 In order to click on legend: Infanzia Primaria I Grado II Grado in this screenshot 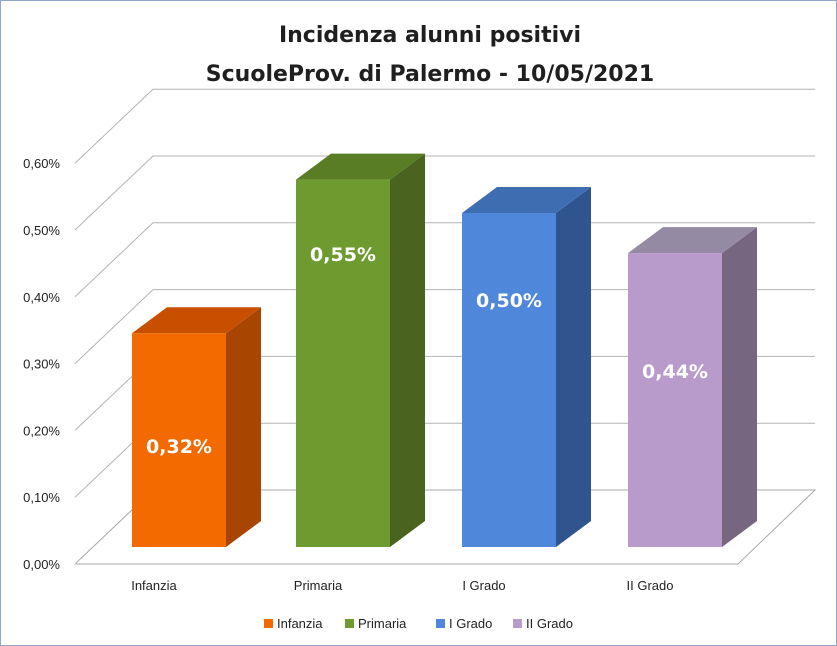, I will do `click(418, 623)`.